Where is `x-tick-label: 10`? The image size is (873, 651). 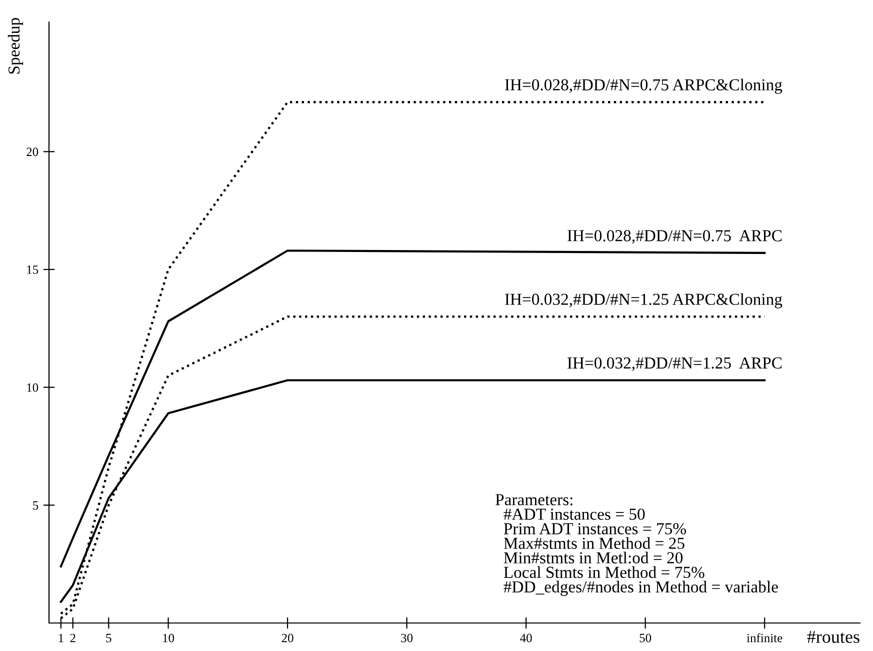
x-tick-label: 10 is located at coordinates (168, 638).